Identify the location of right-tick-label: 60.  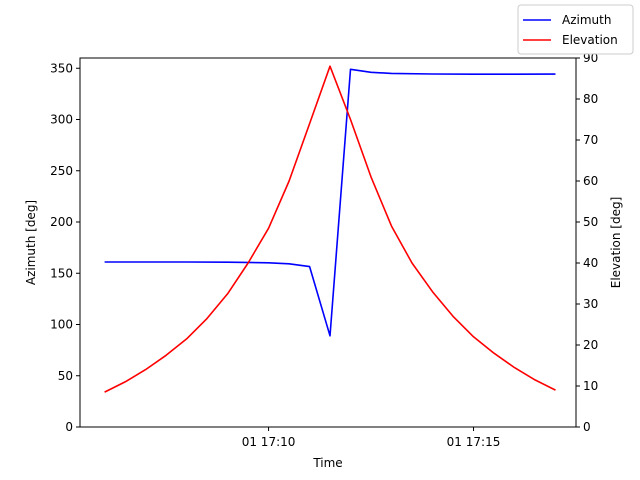
(590, 181).